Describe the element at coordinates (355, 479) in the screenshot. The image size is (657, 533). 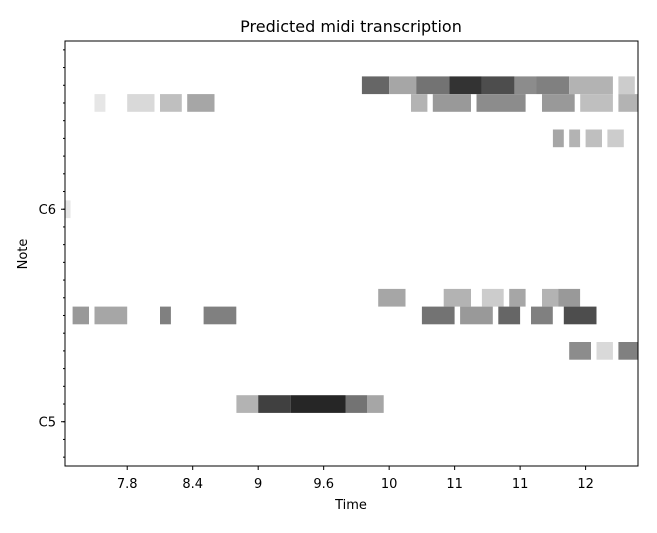
I see `x-axis: 7.8 8.4 9 9.6 10 11 11 12` at that location.